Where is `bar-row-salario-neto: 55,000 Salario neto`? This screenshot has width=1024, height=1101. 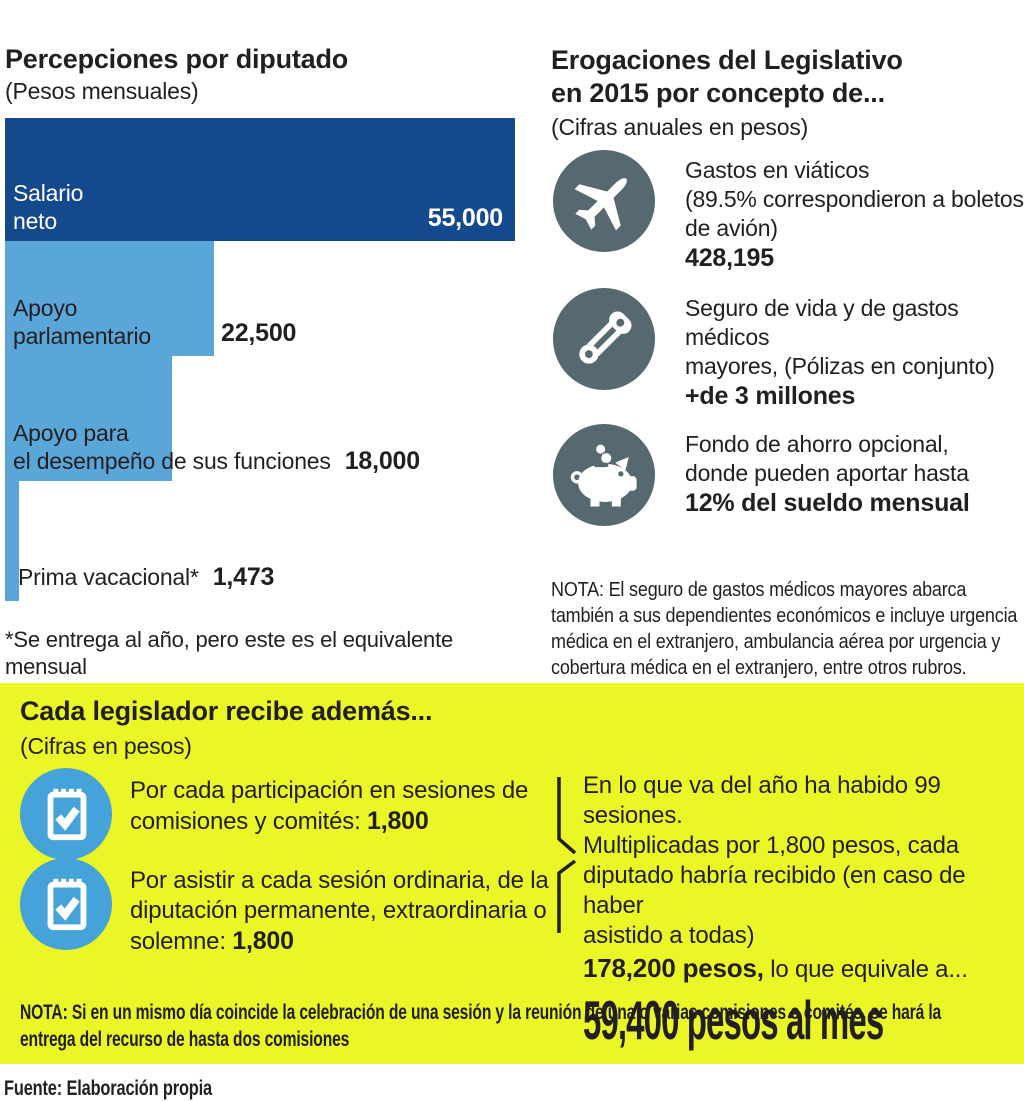
bar-row-salario-neto: 55,000 Salario neto is located at coordinates (260, 179).